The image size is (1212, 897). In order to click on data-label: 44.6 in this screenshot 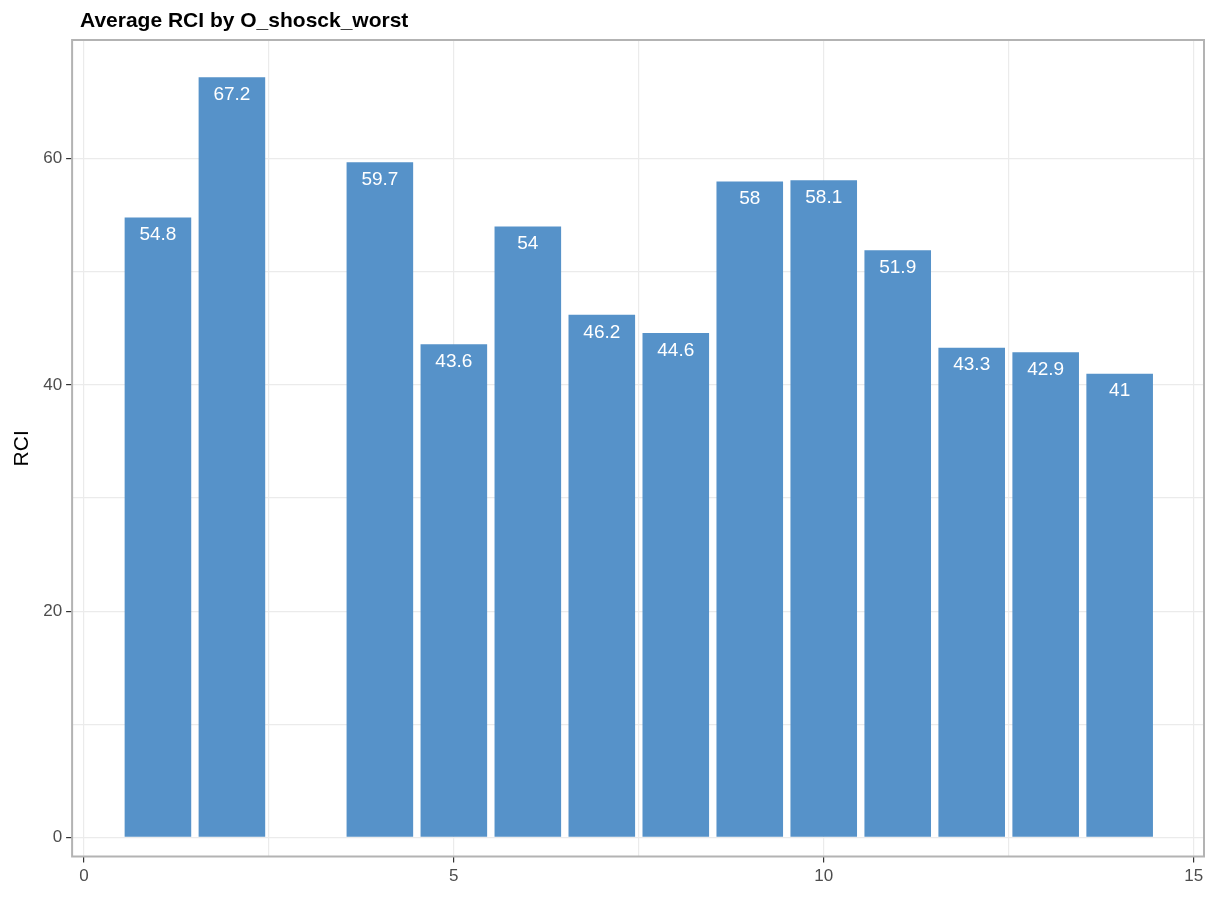, I will do `click(676, 349)`.